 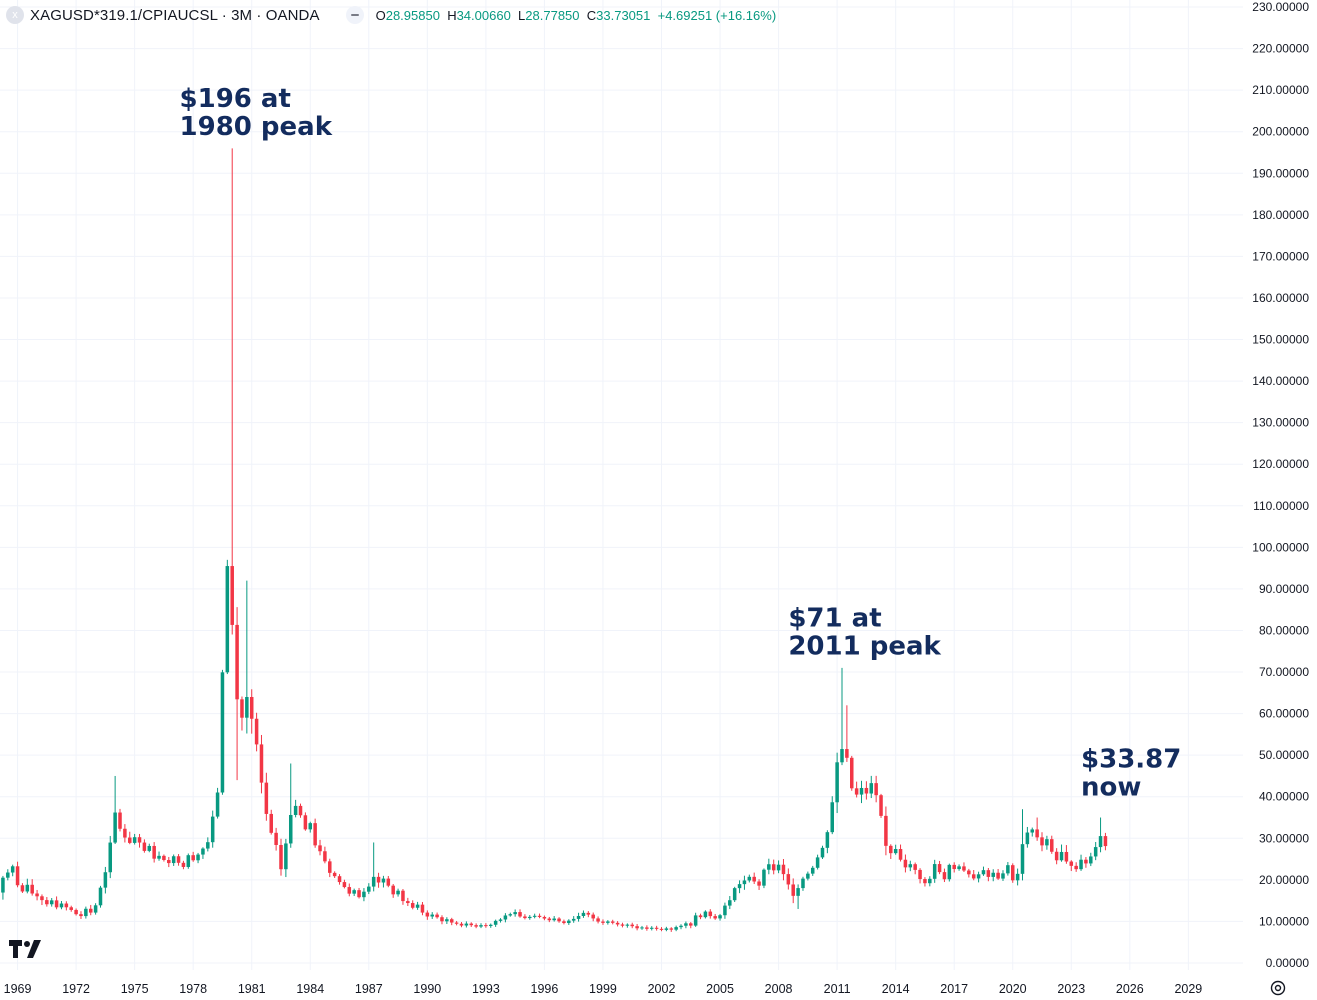 What do you see at coordinates (193, 989) in the screenshot?
I see `x-tick-label: 1978` at bounding box center [193, 989].